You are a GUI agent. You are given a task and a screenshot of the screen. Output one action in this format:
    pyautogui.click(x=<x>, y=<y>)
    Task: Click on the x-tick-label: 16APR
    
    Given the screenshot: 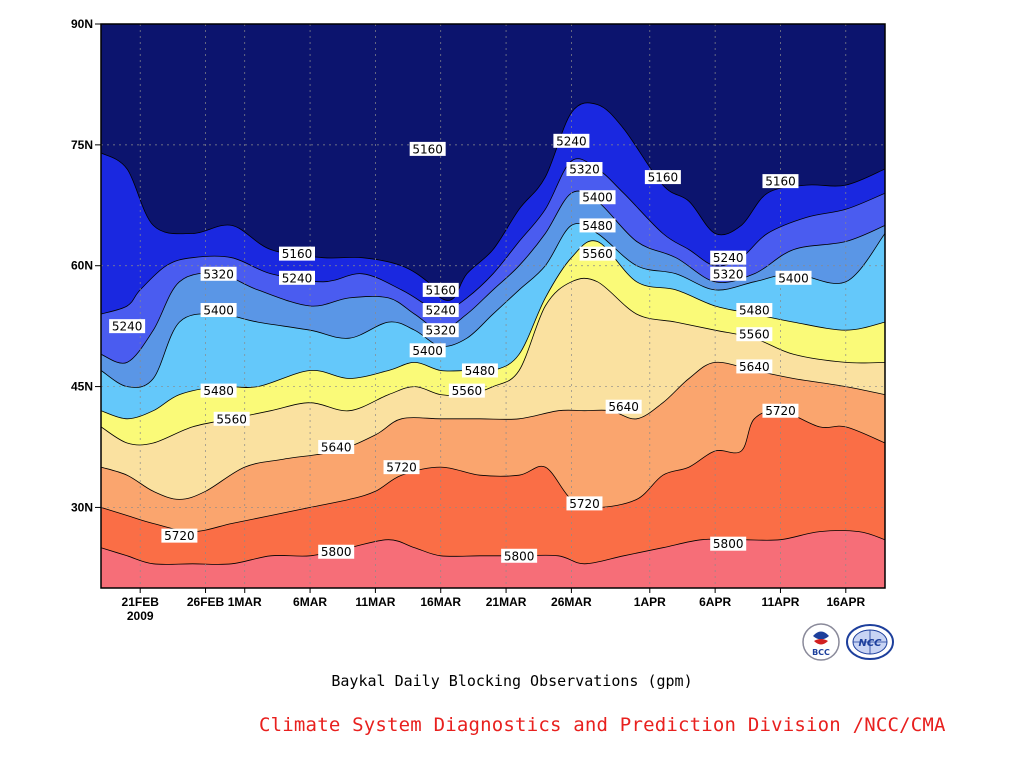 What is the action you would take?
    pyautogui.click(x=845, y=602)
    